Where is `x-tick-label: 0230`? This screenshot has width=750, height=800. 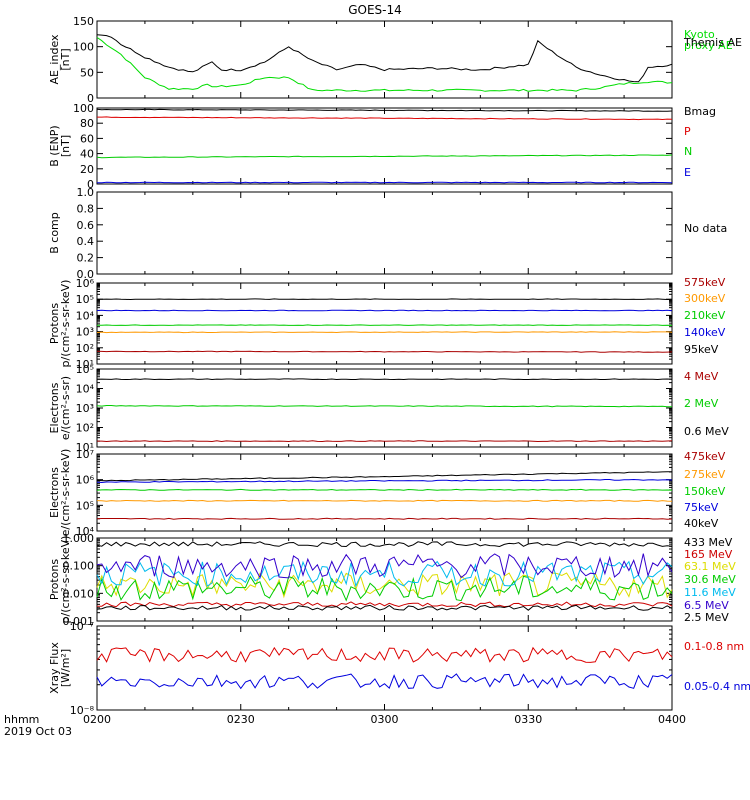 x-tick-label: 0230 is located at coordinates (241, 719).